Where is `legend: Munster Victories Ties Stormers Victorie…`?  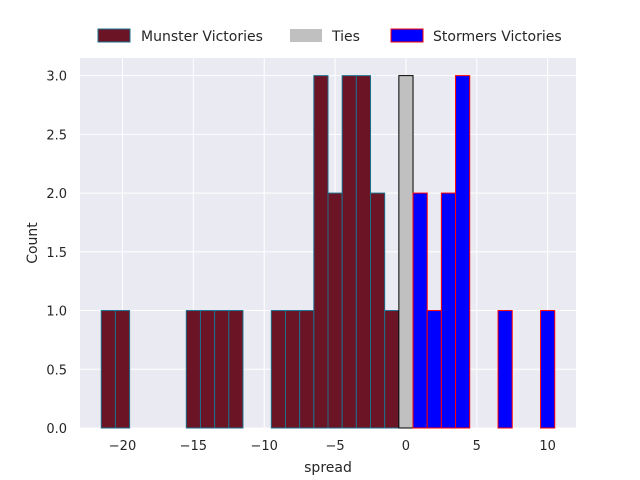 legend: Munster Victories Ties Stormers Victorie… is located at coordinates (329, 36).